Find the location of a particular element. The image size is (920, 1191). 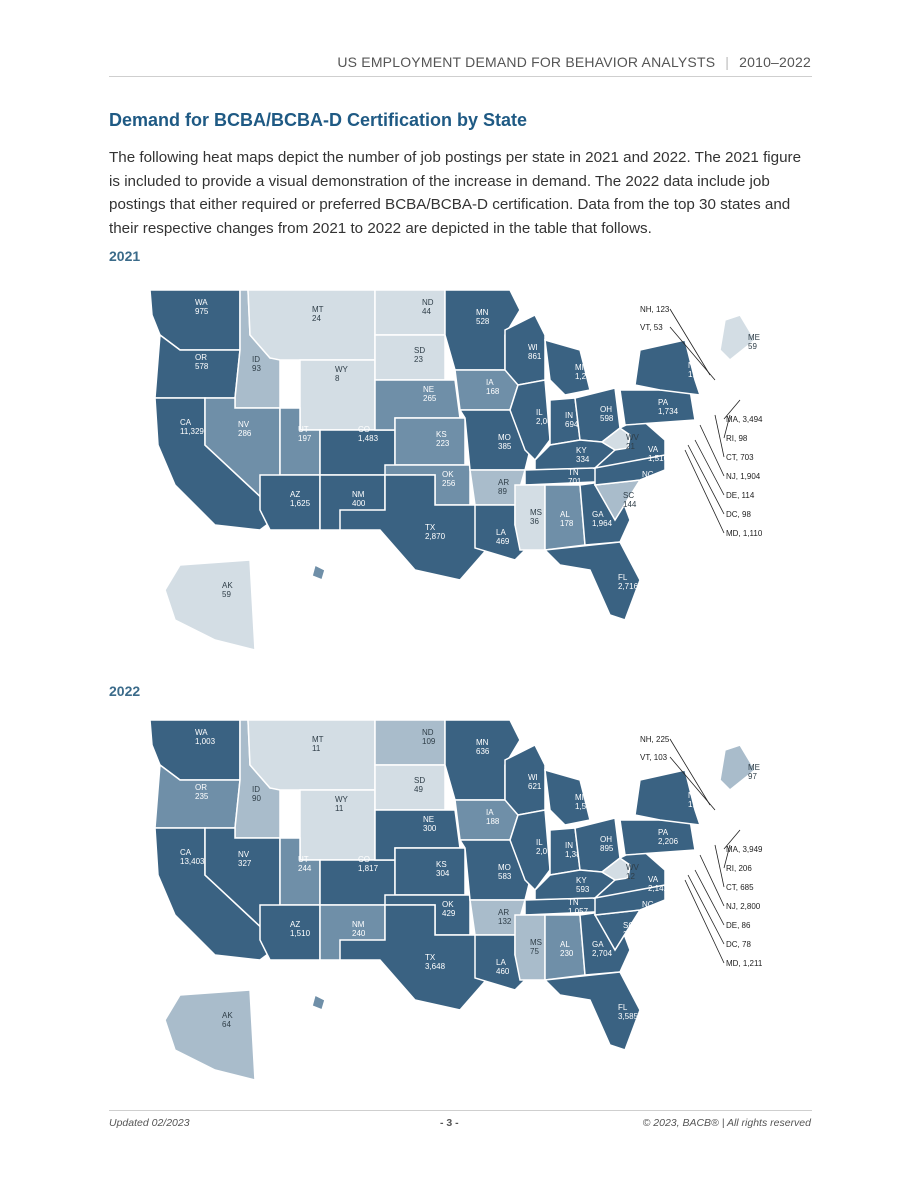

state-abbr-ga: GA is located at coordinates (598, 944).